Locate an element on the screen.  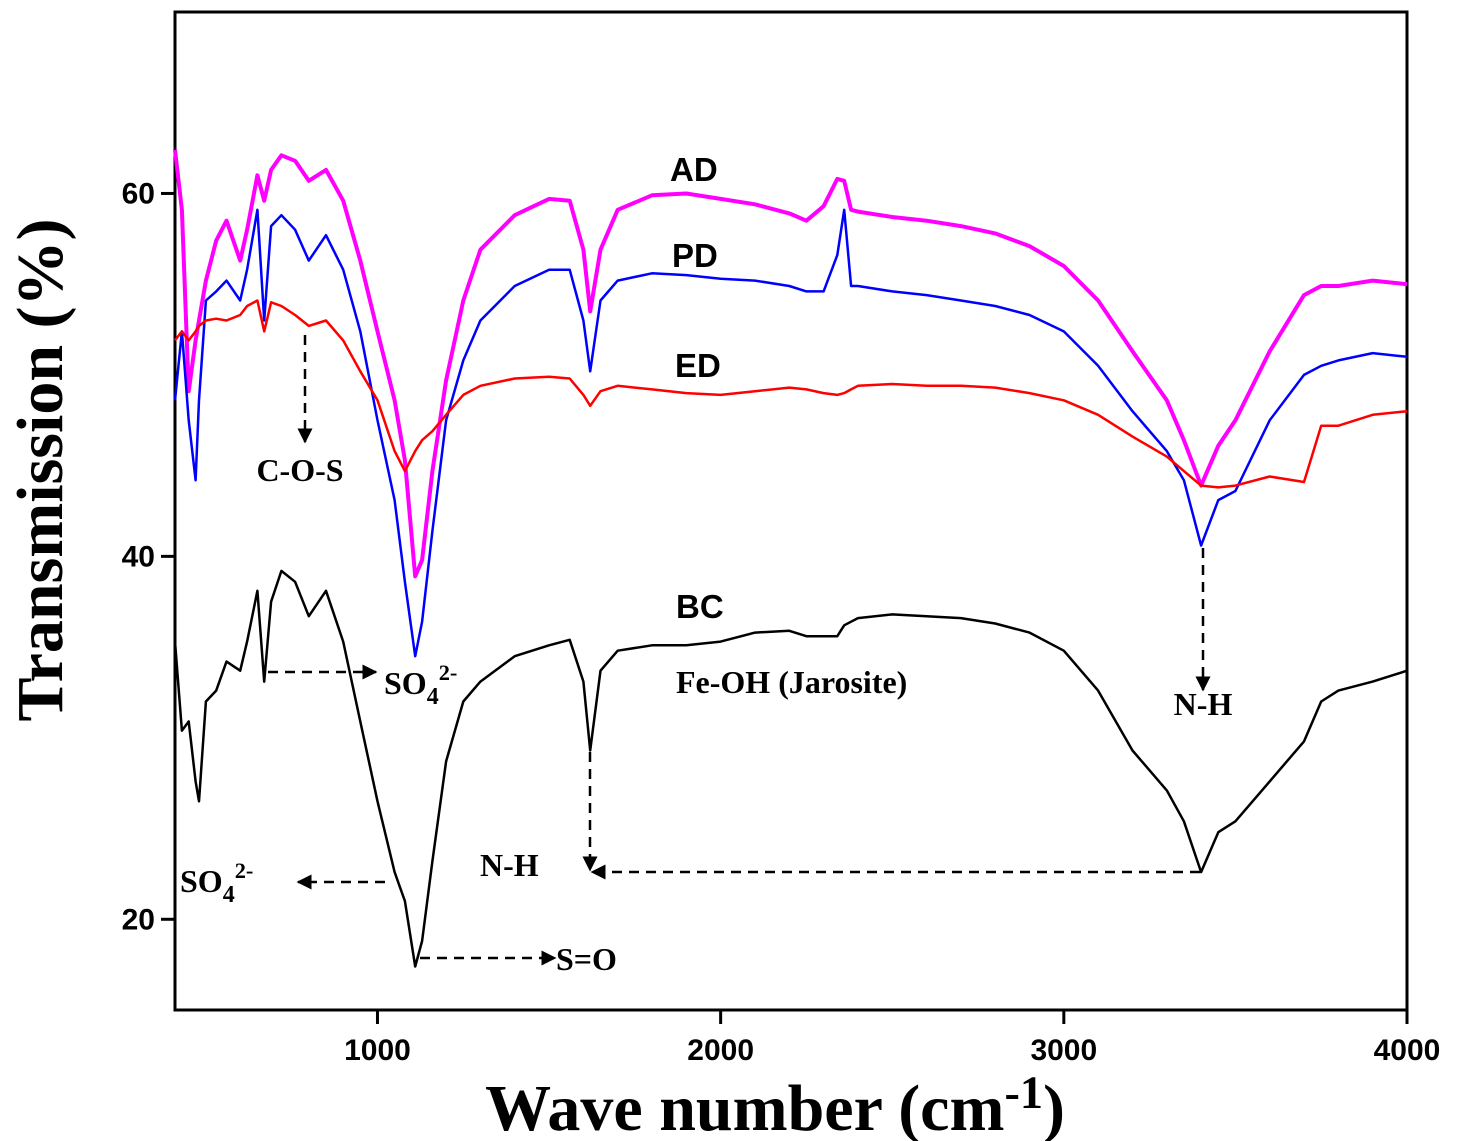
annotation: C-O-S is located at coordinates (299, 470).